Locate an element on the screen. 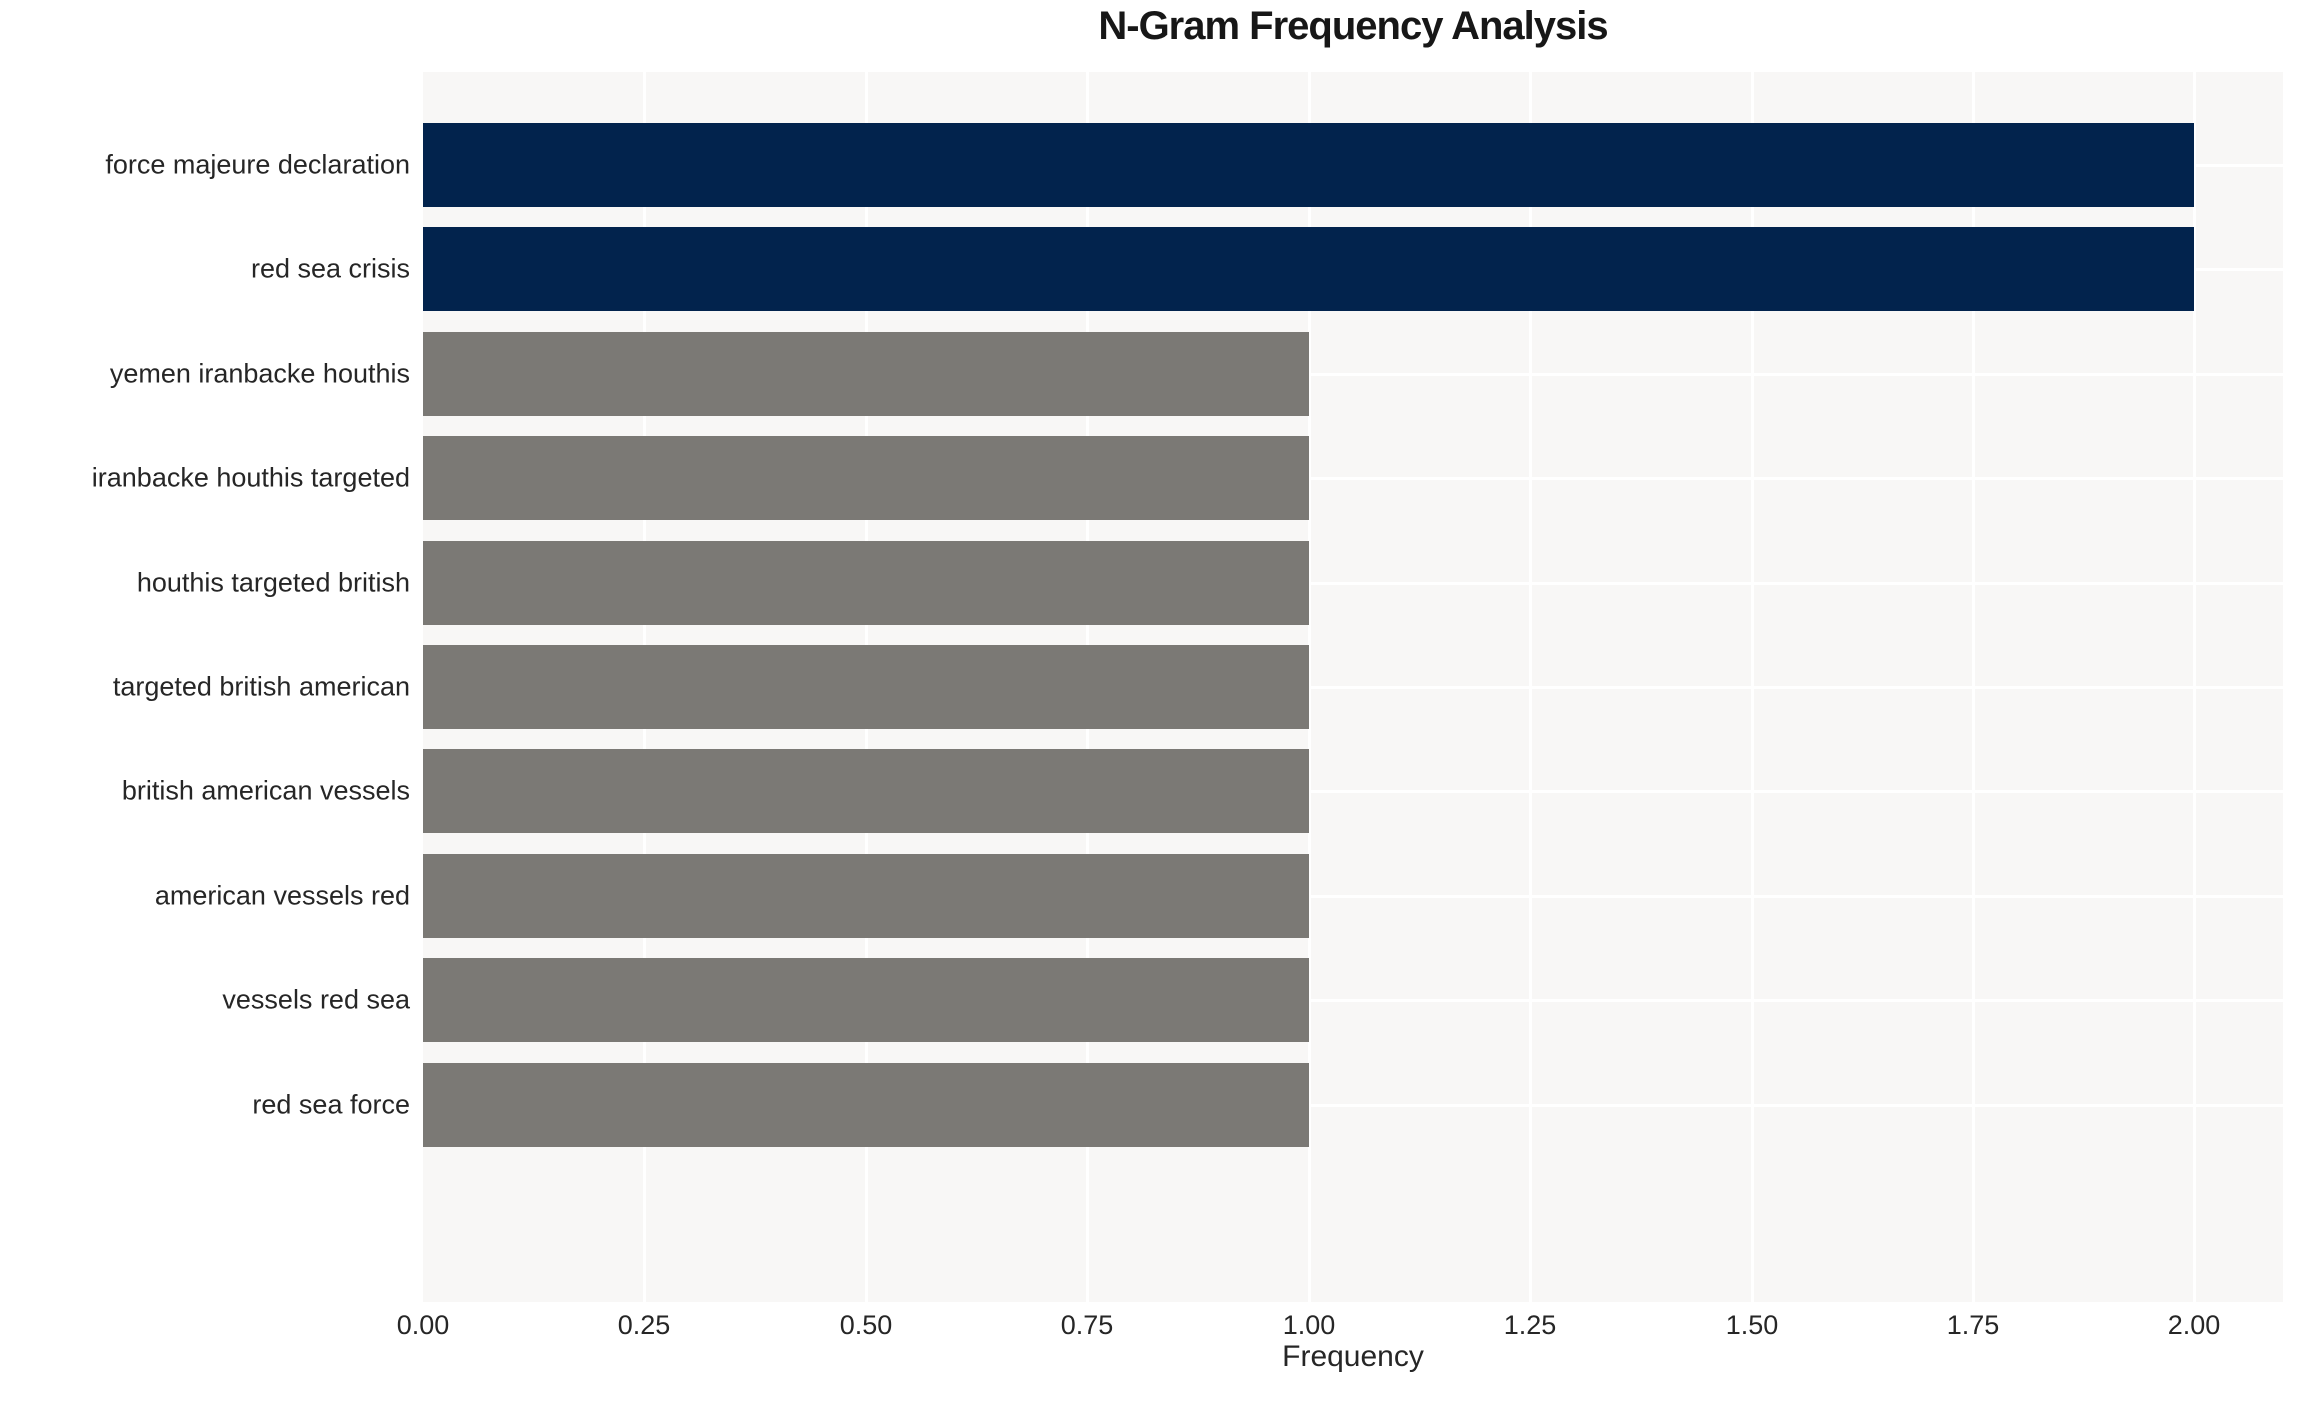 The image size is (2302, 1402). x-axis-title: Frequency is located at coordinates (1353, 1356).